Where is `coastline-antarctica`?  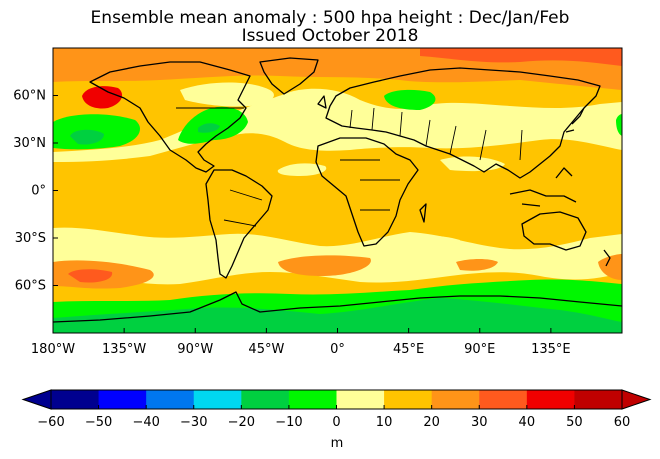 coastline-antarctica is located at coordinates (337, 307).